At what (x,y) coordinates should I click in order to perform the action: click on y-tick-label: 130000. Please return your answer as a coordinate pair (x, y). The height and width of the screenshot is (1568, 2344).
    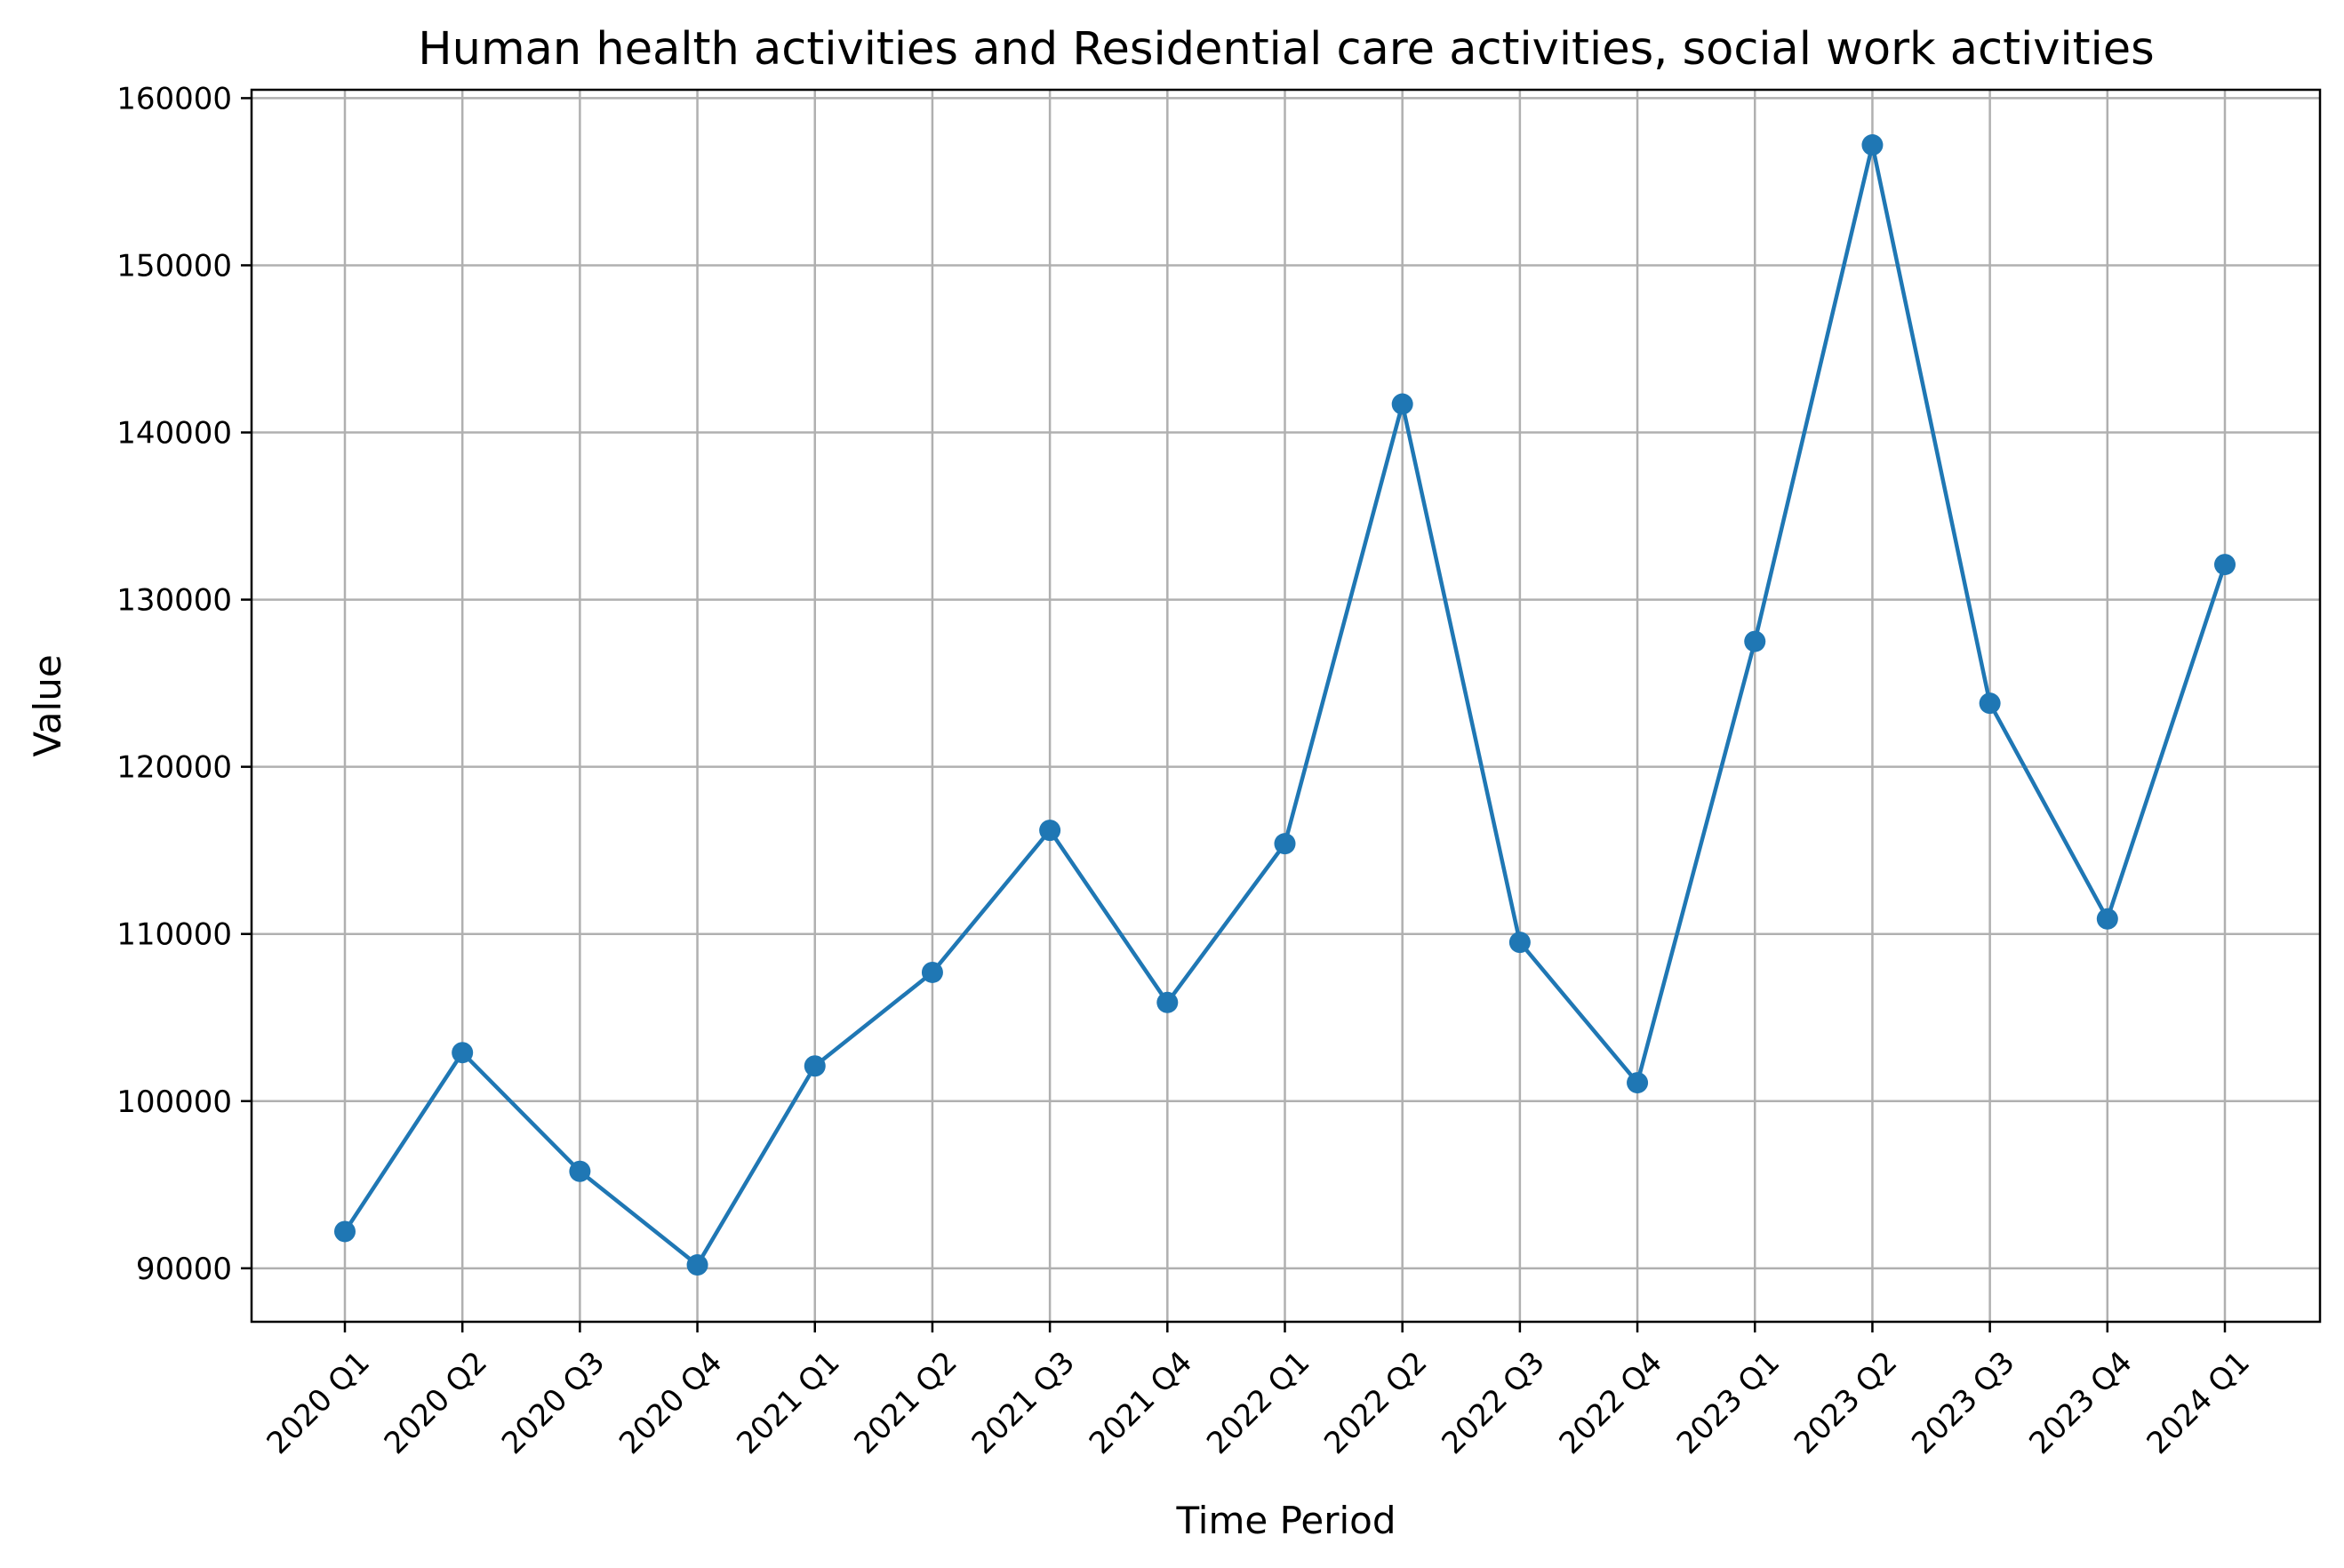
    Looking at the image, I should click on (174, 601).